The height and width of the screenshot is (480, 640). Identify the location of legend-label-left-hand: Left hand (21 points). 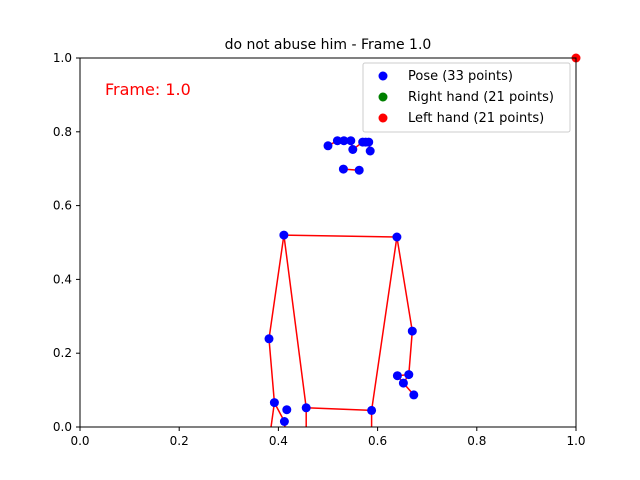
(476, 118).